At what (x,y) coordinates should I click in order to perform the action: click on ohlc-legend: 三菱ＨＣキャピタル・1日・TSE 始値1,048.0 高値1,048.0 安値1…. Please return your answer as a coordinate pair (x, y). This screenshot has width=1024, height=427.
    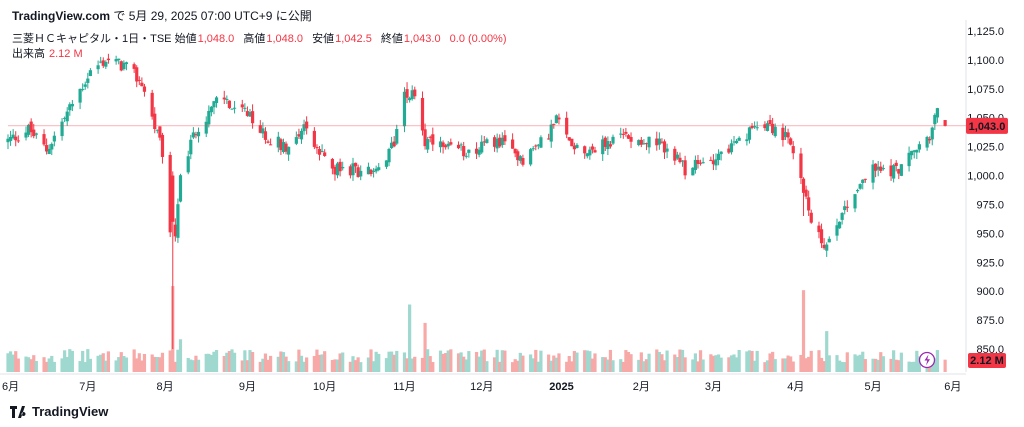
    Looking at the image, I should click on (262, 38).